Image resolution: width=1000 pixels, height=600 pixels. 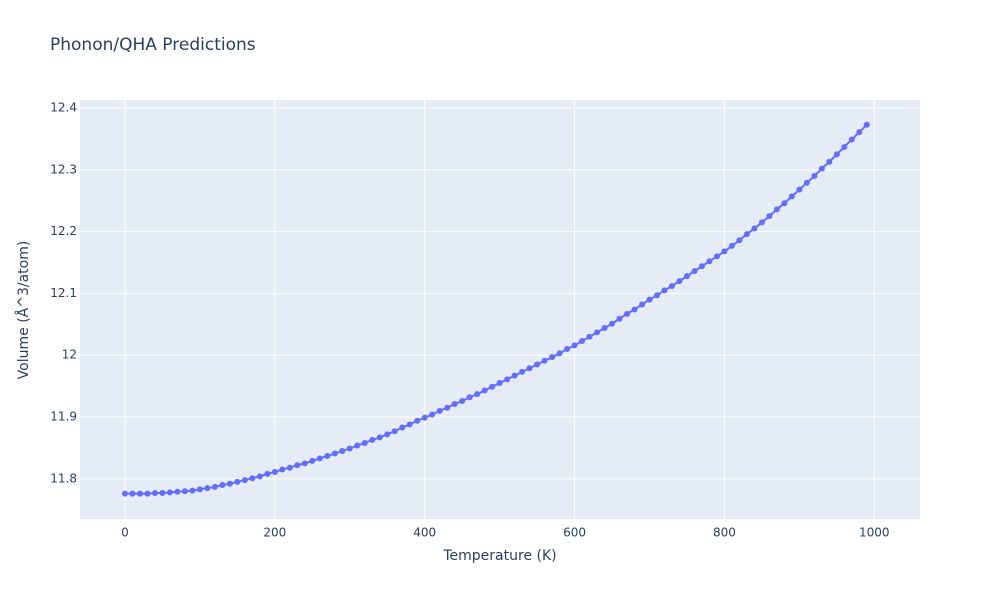 I want to click on y-tick-label: 12.1, so click(x=63, y=293).